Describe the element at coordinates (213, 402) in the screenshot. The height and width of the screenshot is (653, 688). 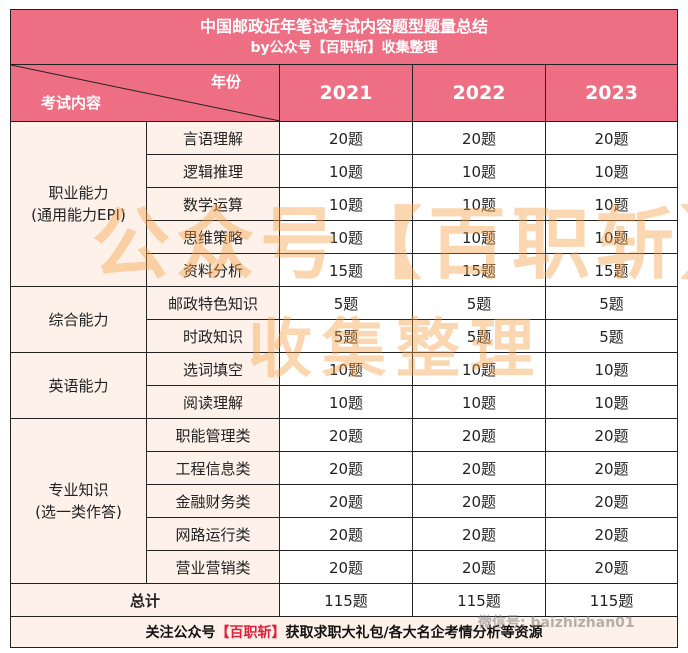
I see `subject-cell: 阅读理解` at that location.